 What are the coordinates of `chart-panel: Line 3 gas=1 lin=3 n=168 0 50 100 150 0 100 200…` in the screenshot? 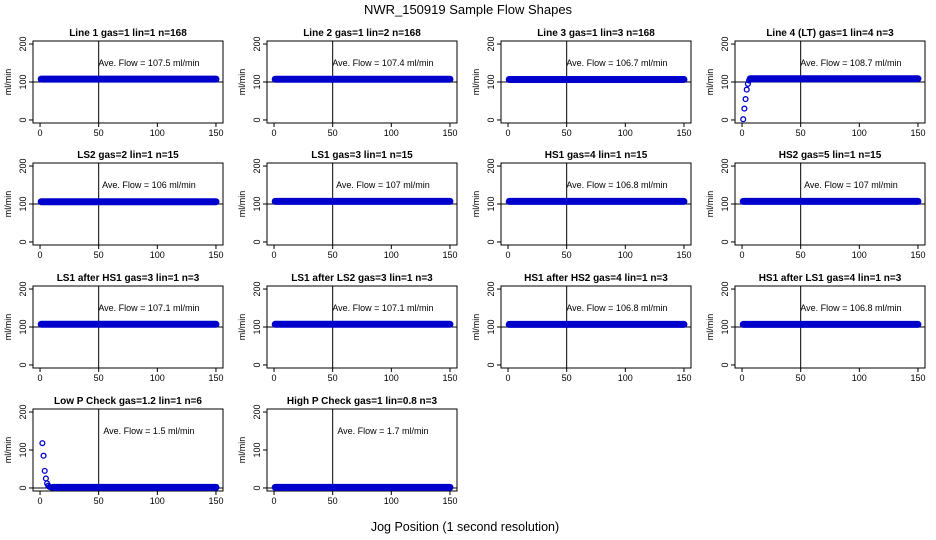 It's located at (581, 83).